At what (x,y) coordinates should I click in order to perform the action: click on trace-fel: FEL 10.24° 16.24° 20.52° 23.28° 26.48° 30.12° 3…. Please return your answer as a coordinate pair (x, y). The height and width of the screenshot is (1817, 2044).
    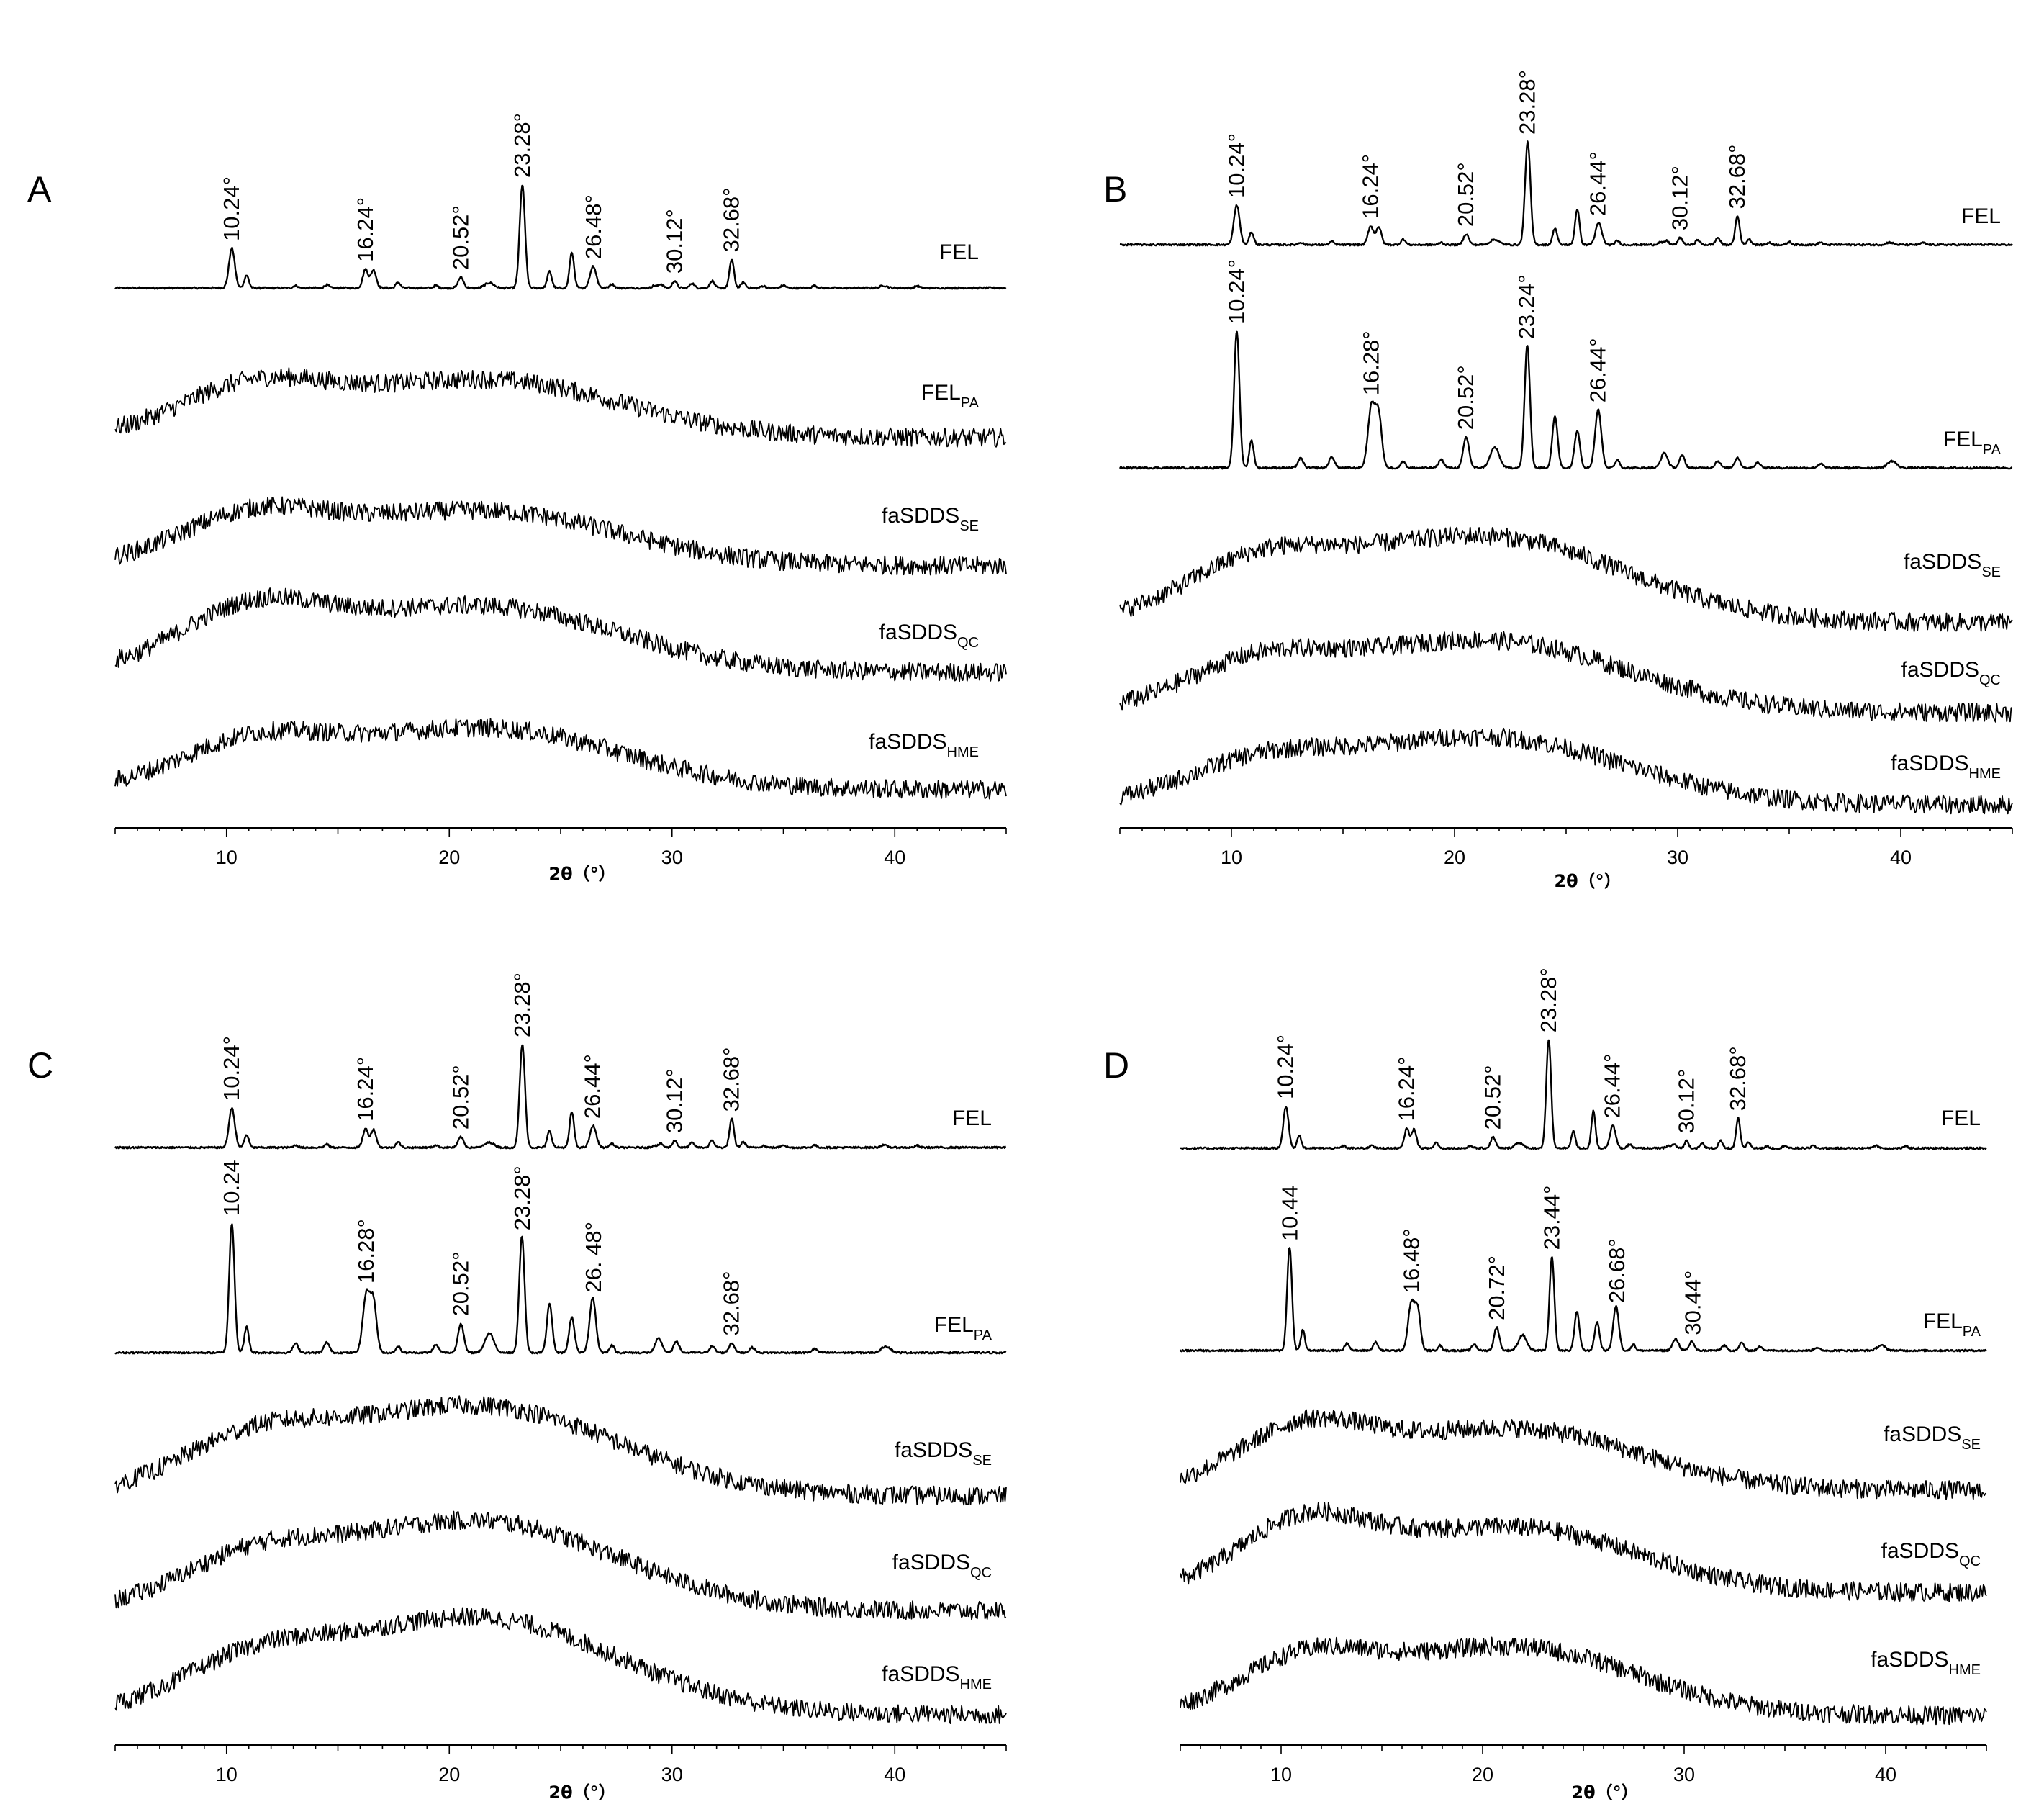
    Looking at the image, I should click on (561, 201).